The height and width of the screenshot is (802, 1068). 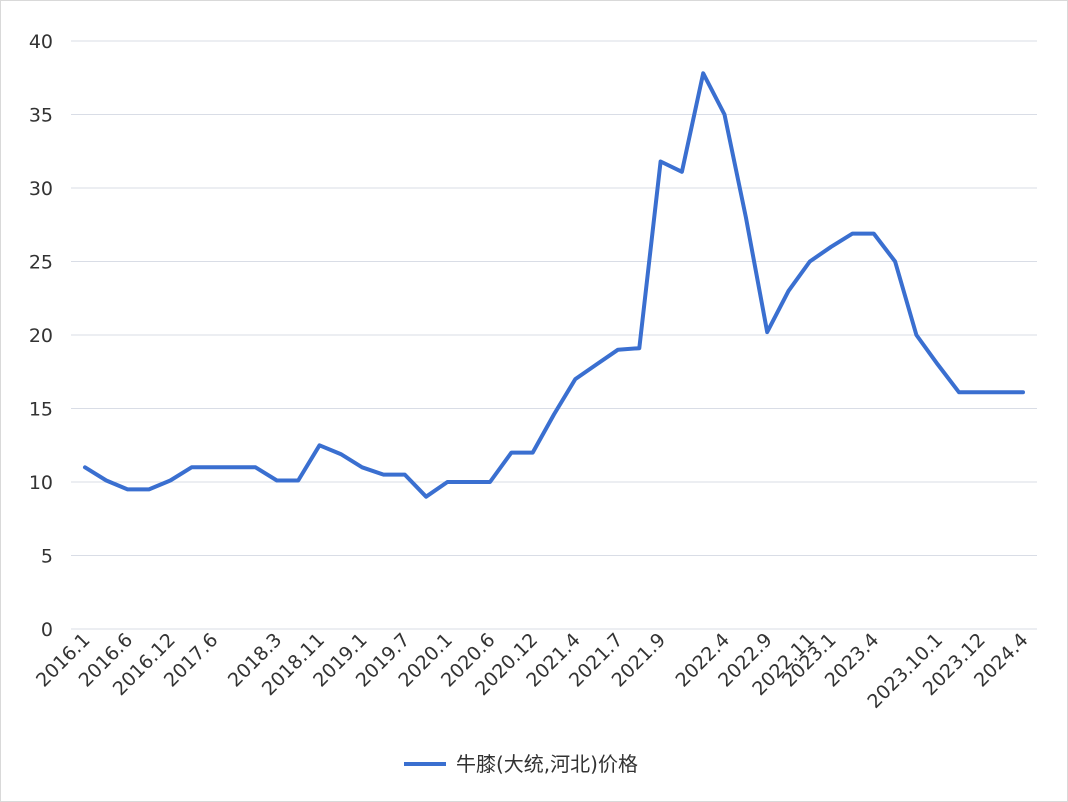 I want to click on y-tick-label: 15, so click(x=41, y=410).